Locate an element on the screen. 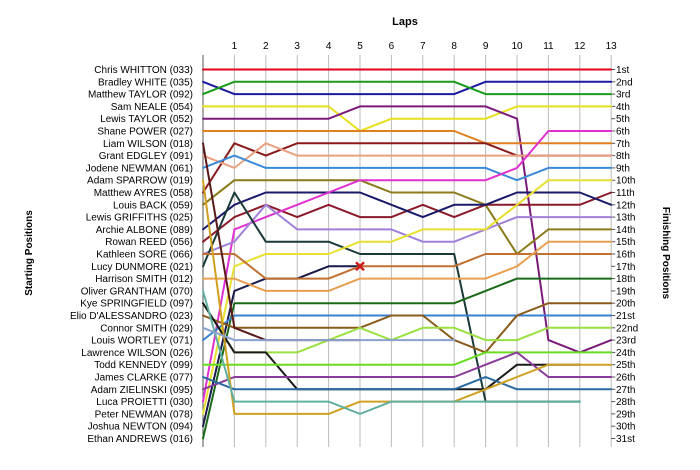 This screenshot has width=700, height=470. finishing-position-label: 26th is located at coordinates (625, 378).